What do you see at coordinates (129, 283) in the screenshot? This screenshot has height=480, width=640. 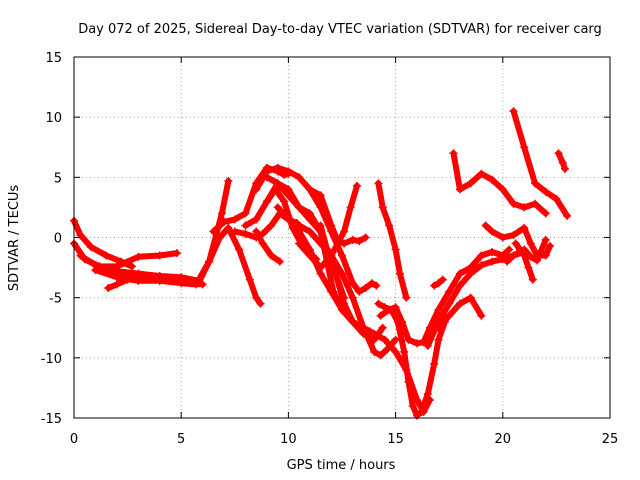 I see `series-sat-f` at bounding box center [129, 283].